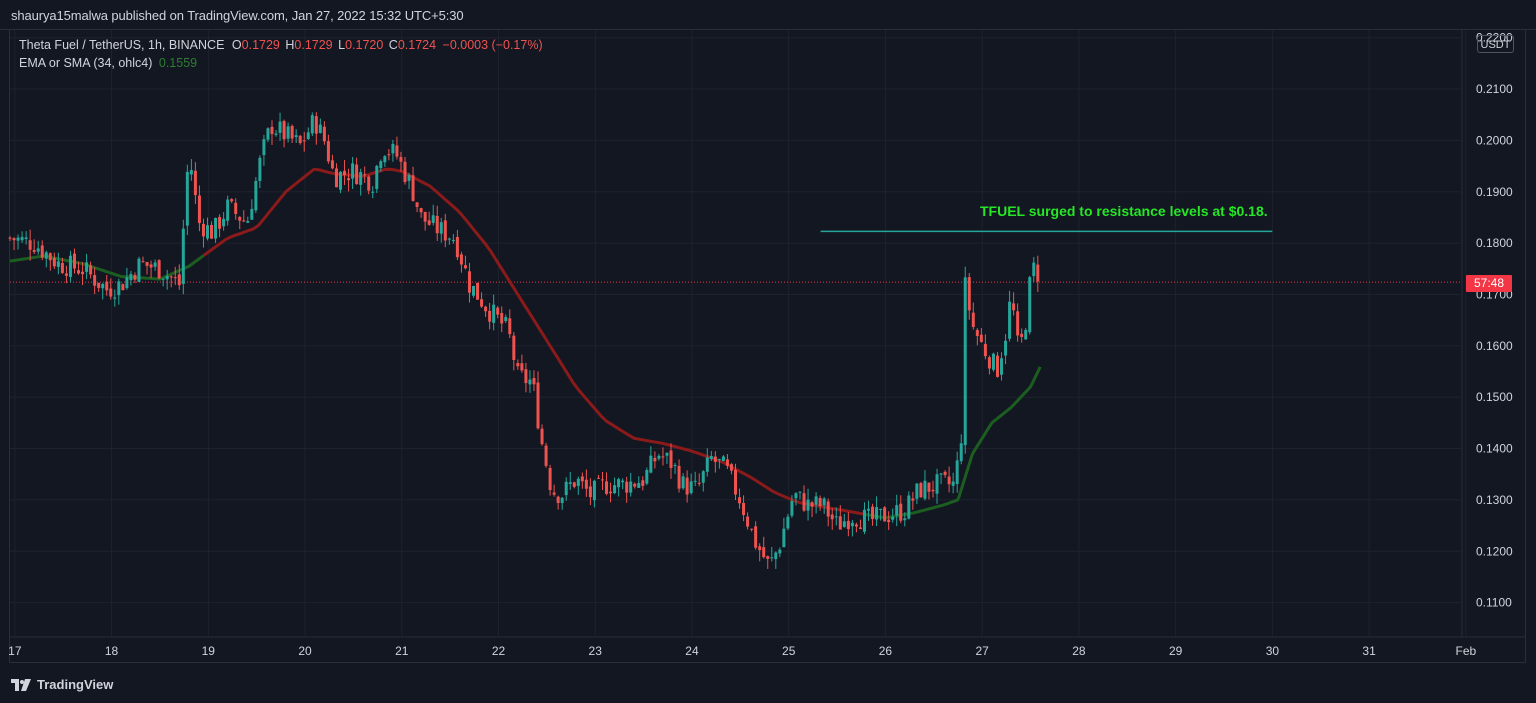  I want to click on legend-symbol: Theta Fuel / TetherUS, 1h, BINANCE, so click(122, 45).